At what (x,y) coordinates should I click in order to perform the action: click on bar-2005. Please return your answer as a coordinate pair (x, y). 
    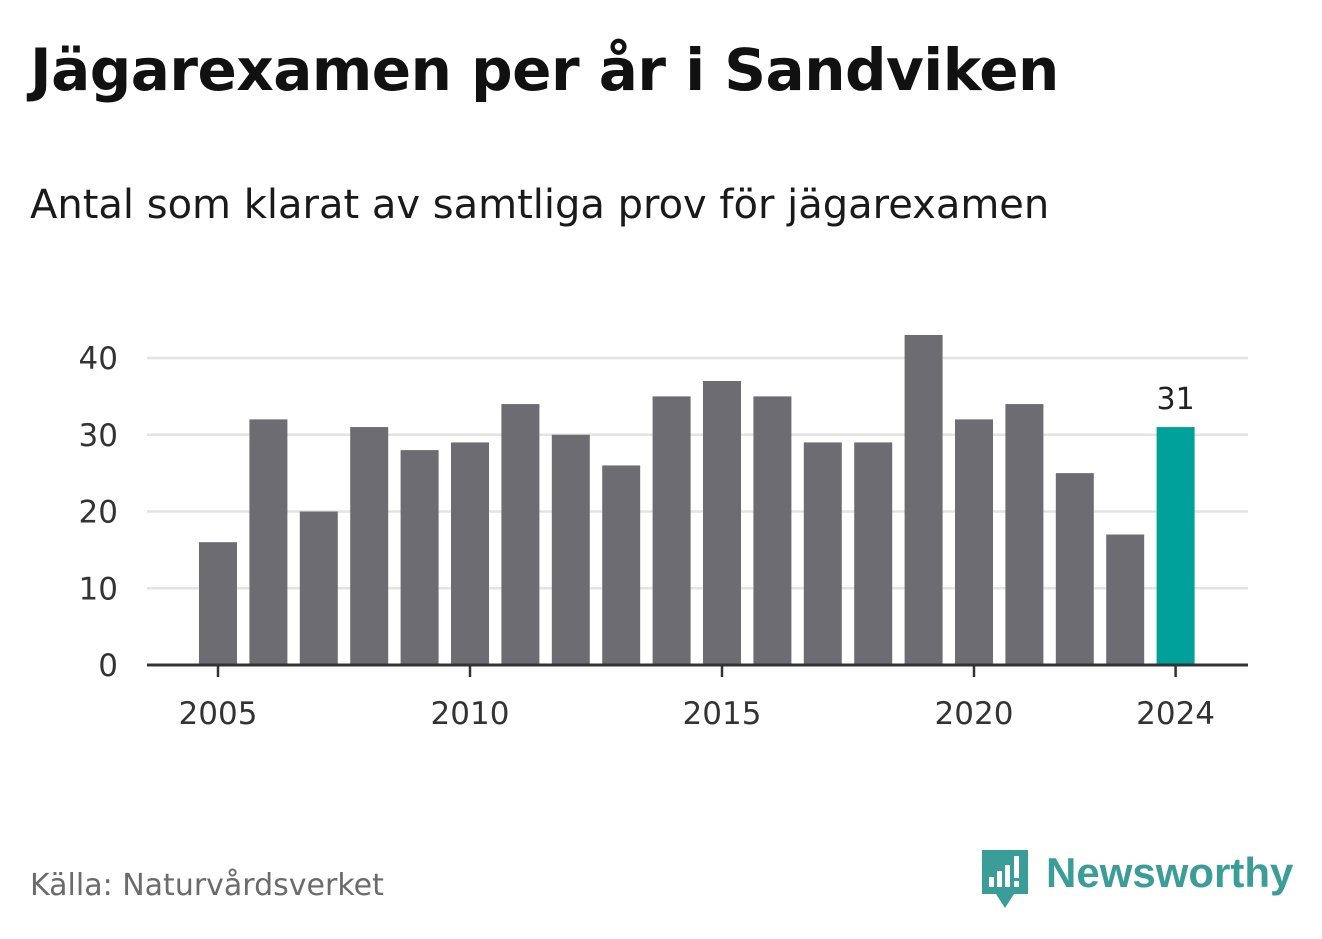
    Looking at the image, I should click on (218, 603).